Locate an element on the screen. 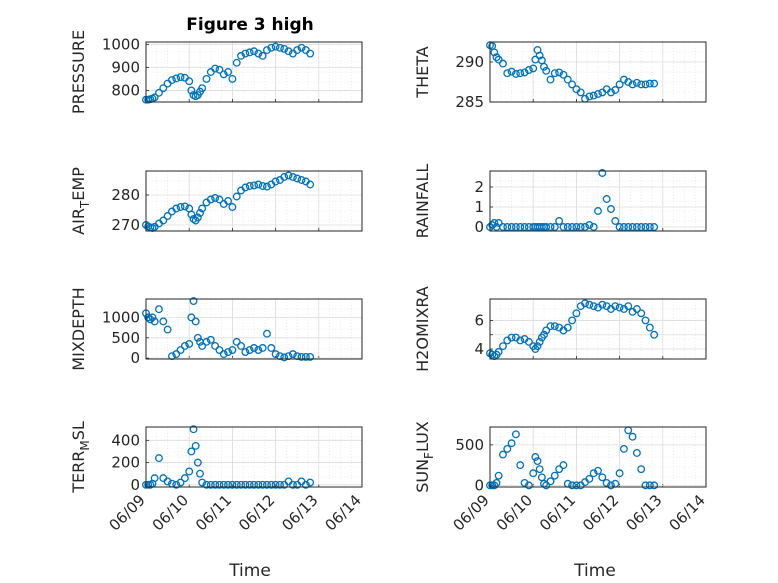 This screenshot has width=778, height=583. y-axis-label-subscript: M is located at coordinates (85, 445).